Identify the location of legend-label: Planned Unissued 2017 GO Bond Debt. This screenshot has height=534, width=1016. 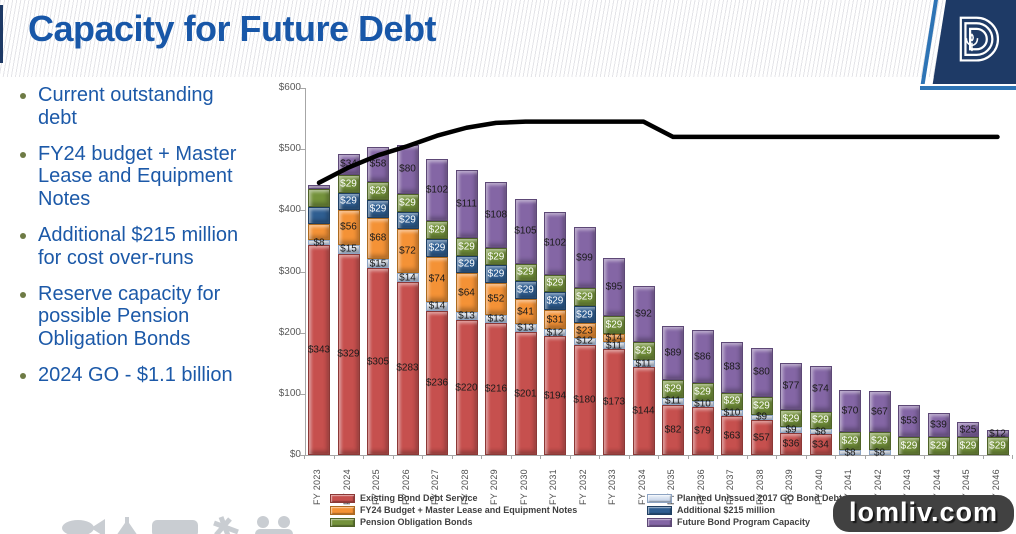
(760, 498).